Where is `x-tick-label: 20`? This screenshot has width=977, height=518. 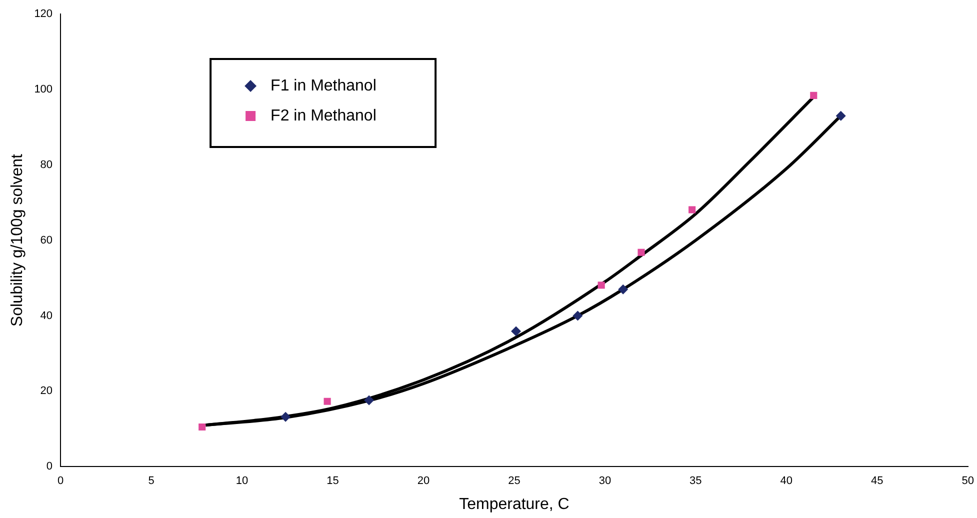
x-tick-label: 20 is located at coordinates (423, 481).